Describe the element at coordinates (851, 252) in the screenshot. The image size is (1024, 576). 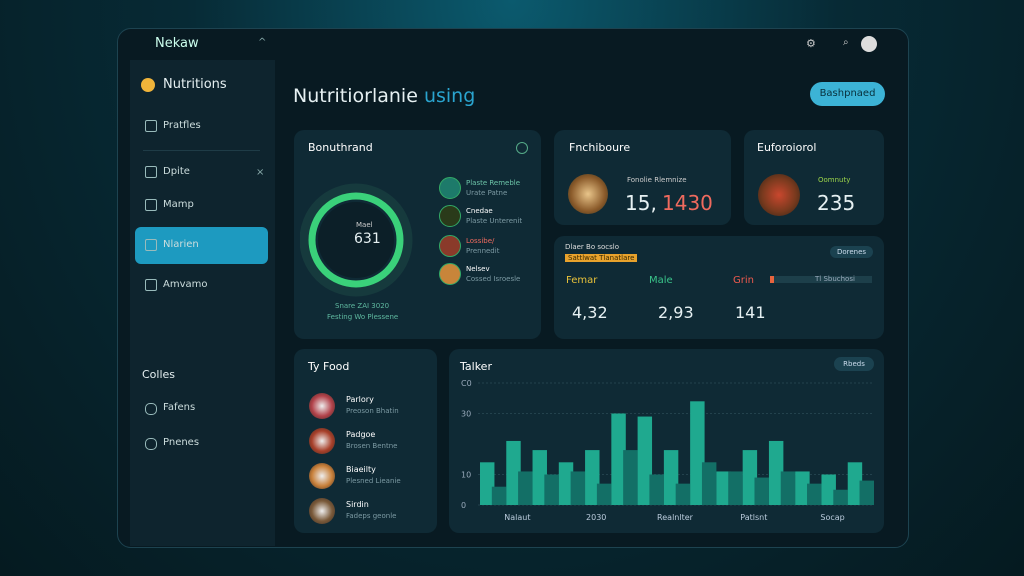
I see `card-button: Dorenes` at that location.